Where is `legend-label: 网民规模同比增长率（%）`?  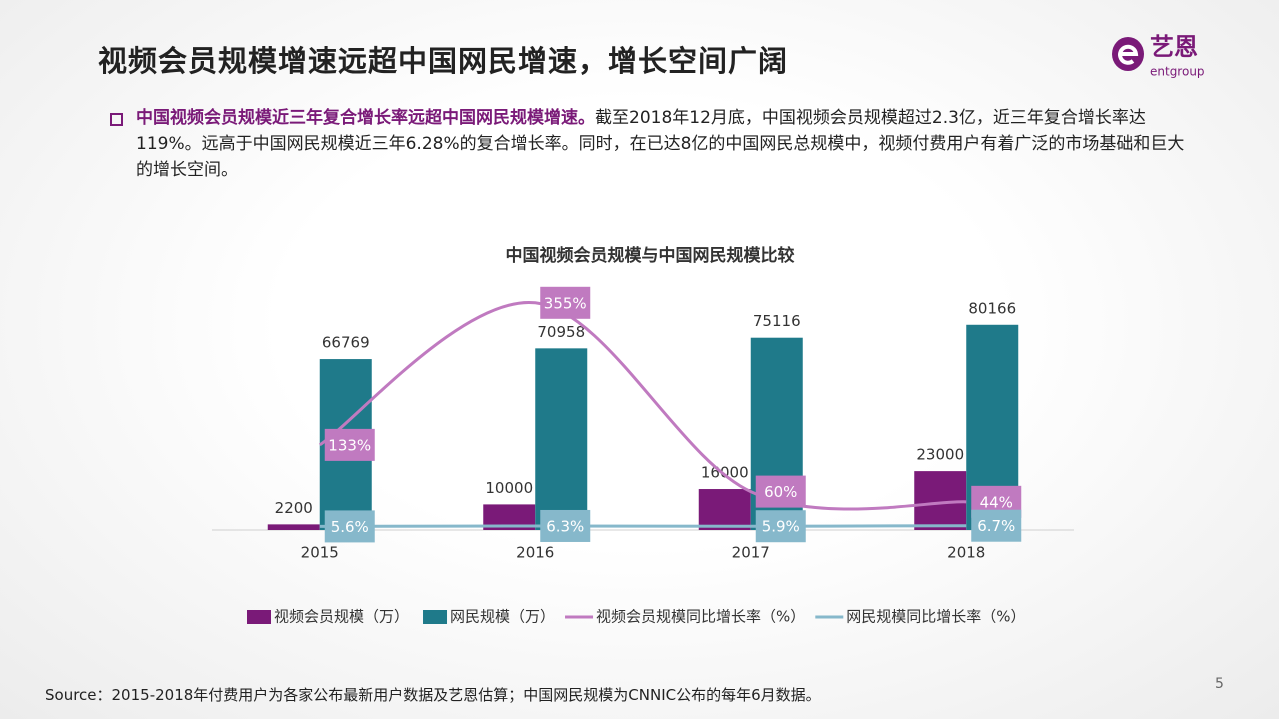
legend-label: 网民规模同比增长率（%） is located at coordinates (935, 617).